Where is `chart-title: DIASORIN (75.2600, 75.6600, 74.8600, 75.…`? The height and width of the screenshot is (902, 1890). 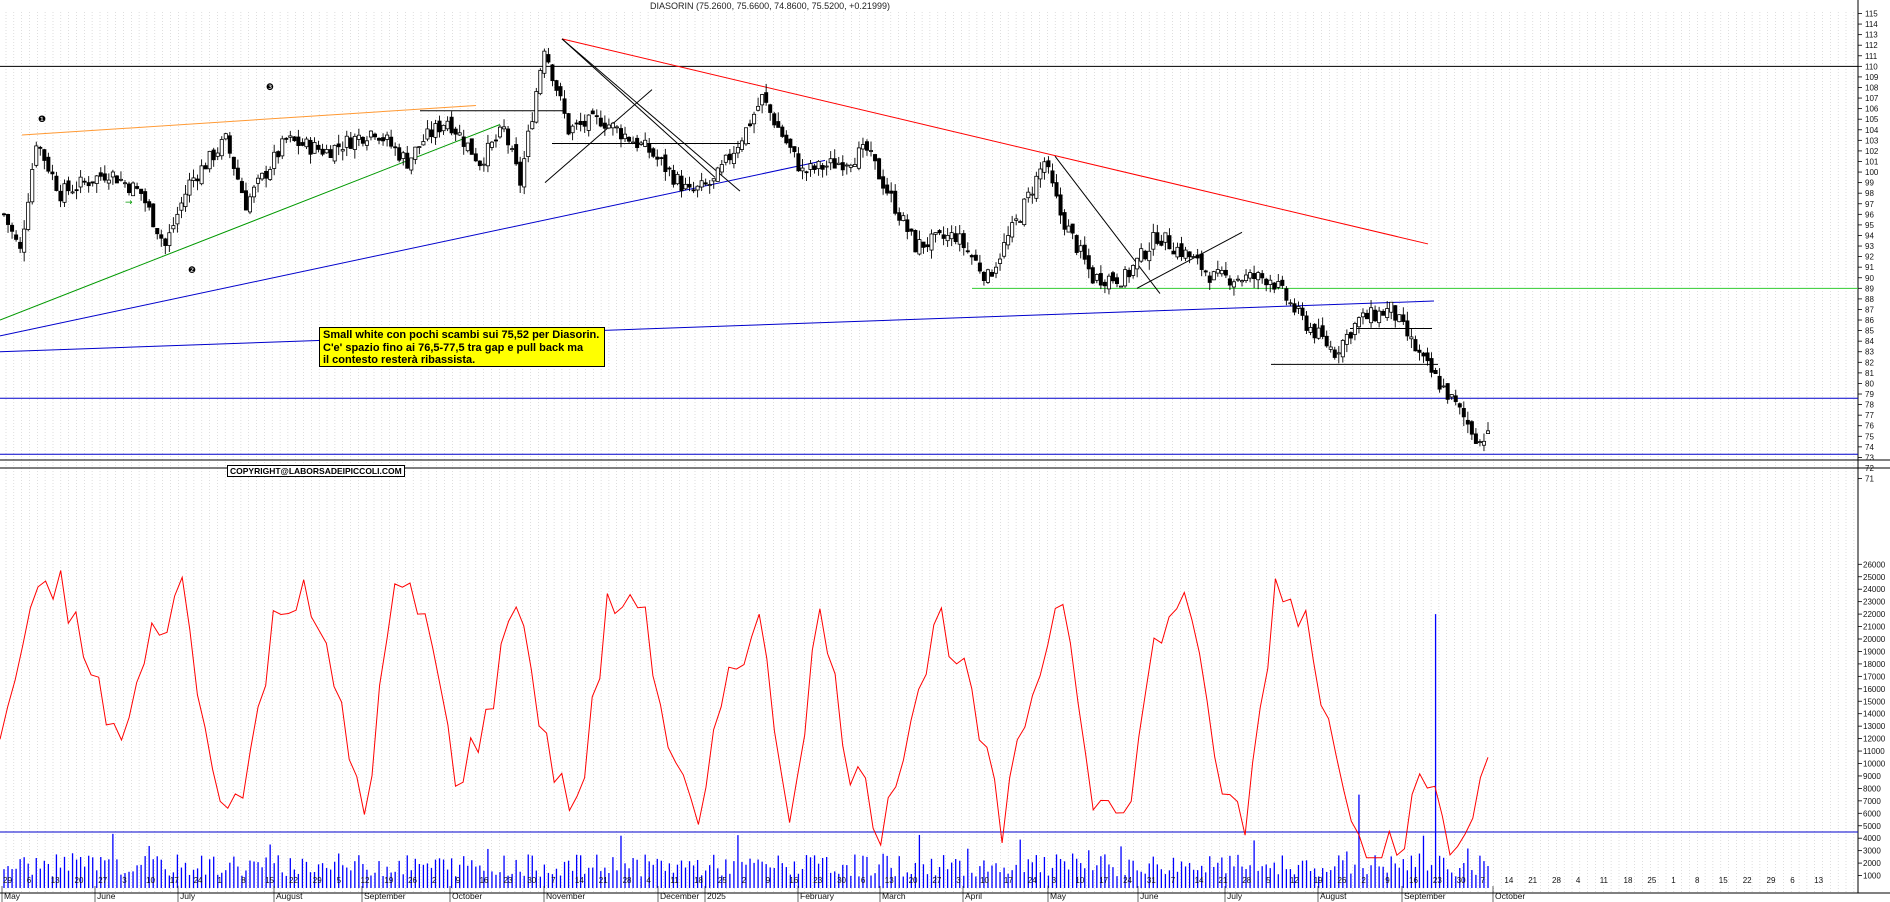
chart-title: DIASORIN (75.2600, 75.6600, 74.8600, 75.… is located at coordinates (770, 6).